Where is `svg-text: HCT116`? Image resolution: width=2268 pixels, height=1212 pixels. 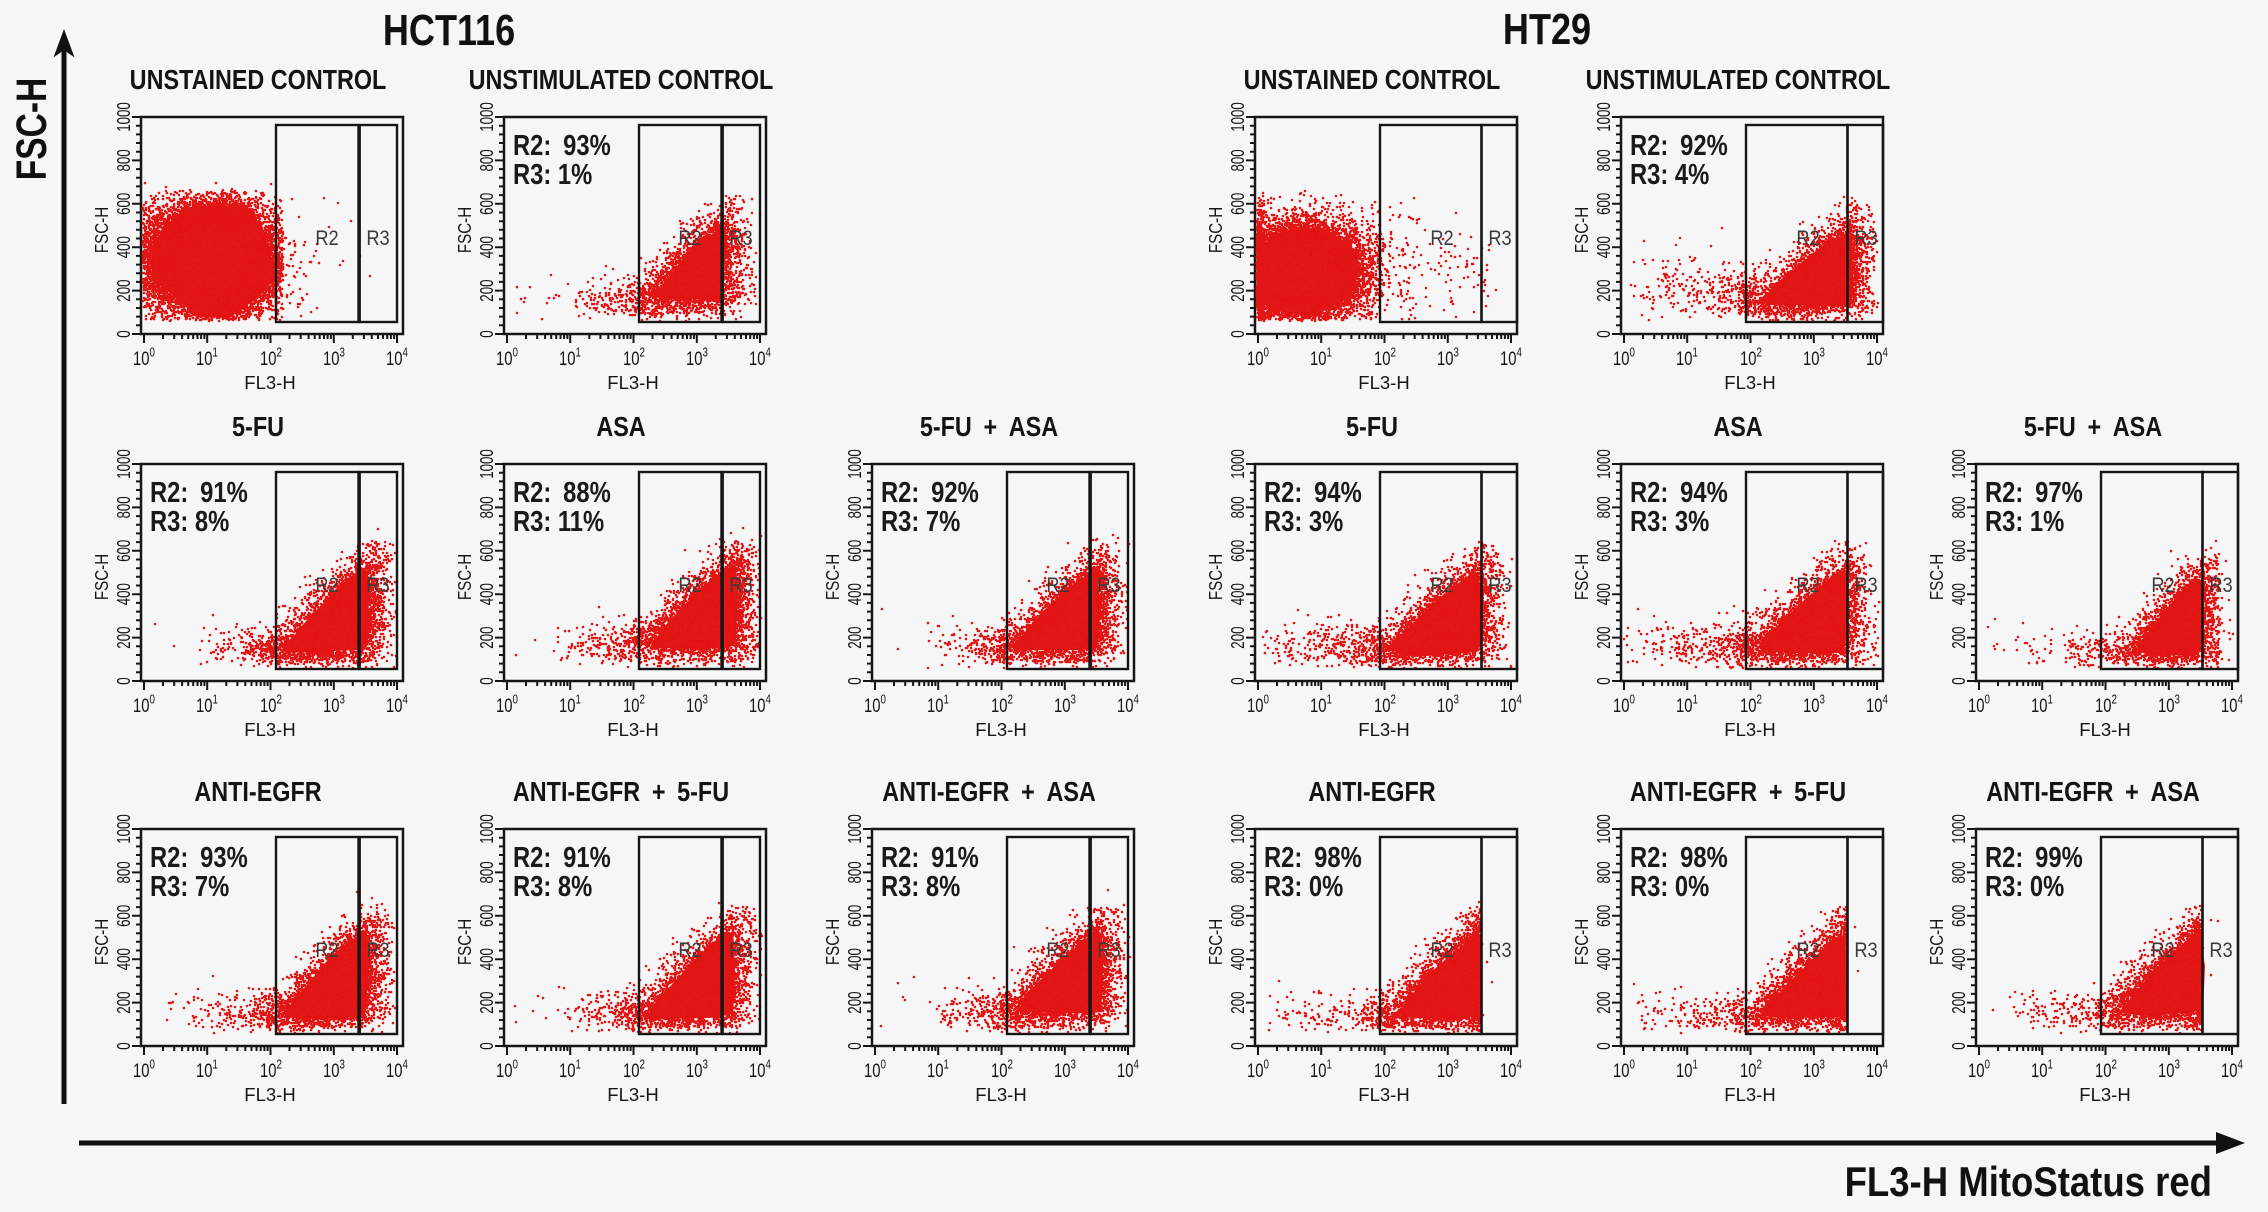 svg-text: HCT116 is located at coordinates (449, 30).